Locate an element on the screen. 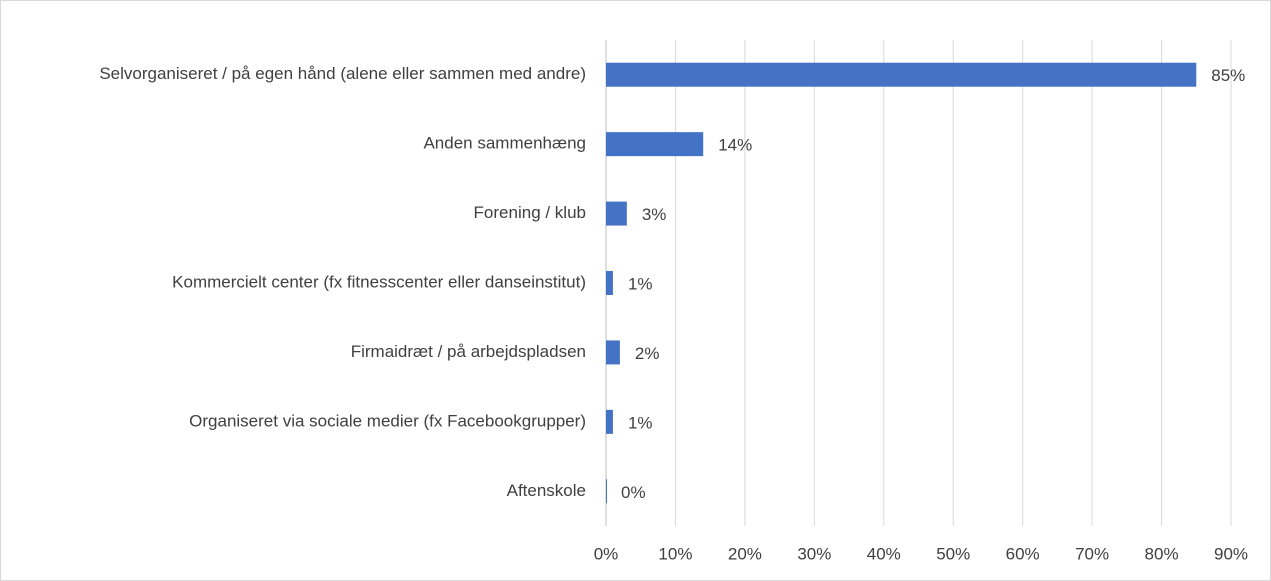 The image size is (1271, 581). data-label: 2% is located at coordinates (647, 353).